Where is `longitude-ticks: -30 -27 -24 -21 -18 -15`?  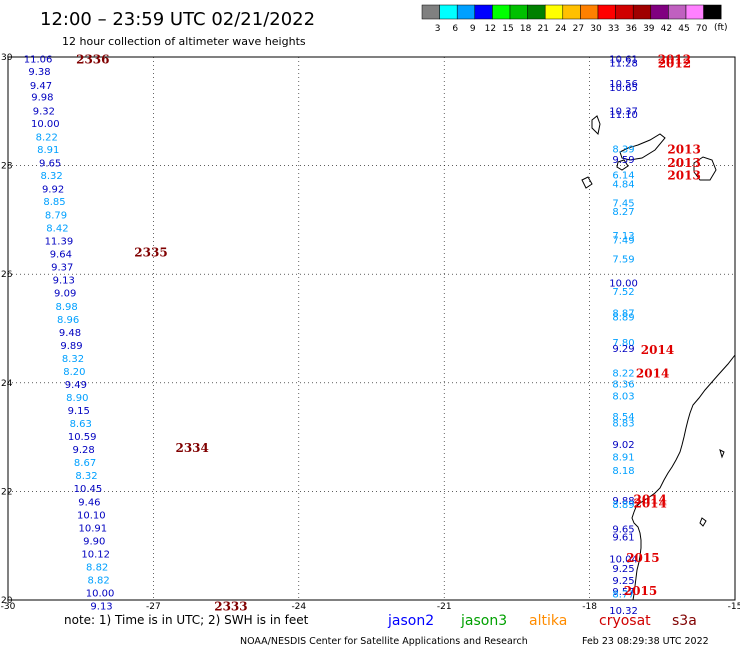
longitude-ticks: -30 -27 -24 -21 -18 -15 is located at coordinates (370, 607).